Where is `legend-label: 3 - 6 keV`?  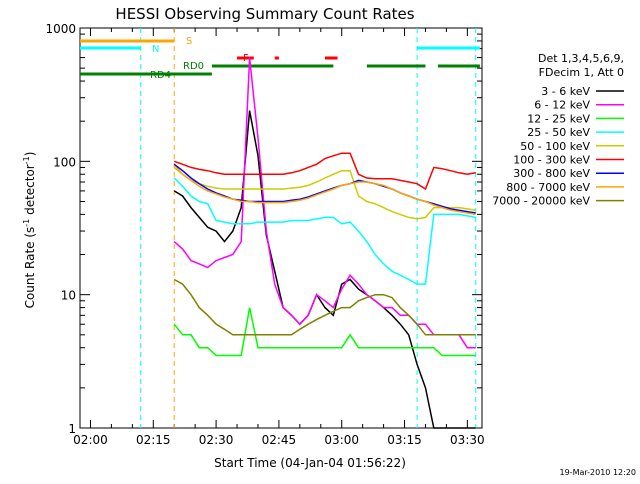
legend-label: 3 - 6 keV is located at coordinates (565, 91).